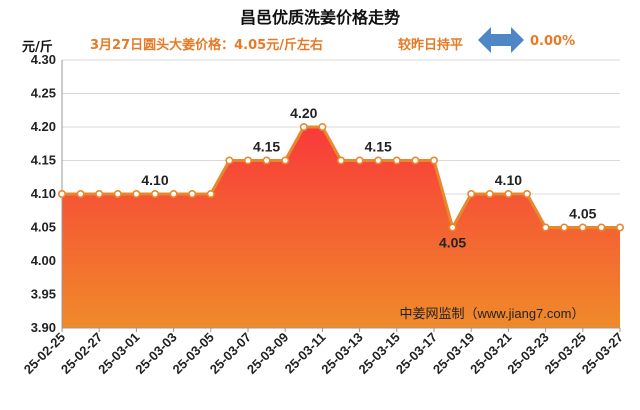 This screenshot has width=640, height=410. Describe the element at coordinates (43, 294) in the screenshot. I see `y-tick-label: 3.95` at that location.